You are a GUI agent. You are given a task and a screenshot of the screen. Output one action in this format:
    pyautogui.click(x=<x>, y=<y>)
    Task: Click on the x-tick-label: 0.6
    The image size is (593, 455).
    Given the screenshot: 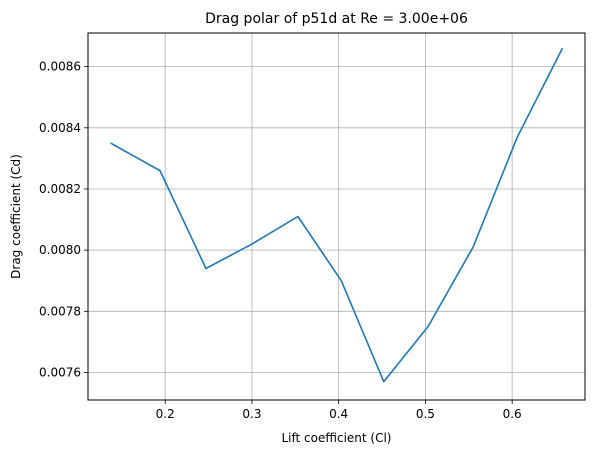 What is the action you would take?
    pyautogui.click(x=512, y=414)
    